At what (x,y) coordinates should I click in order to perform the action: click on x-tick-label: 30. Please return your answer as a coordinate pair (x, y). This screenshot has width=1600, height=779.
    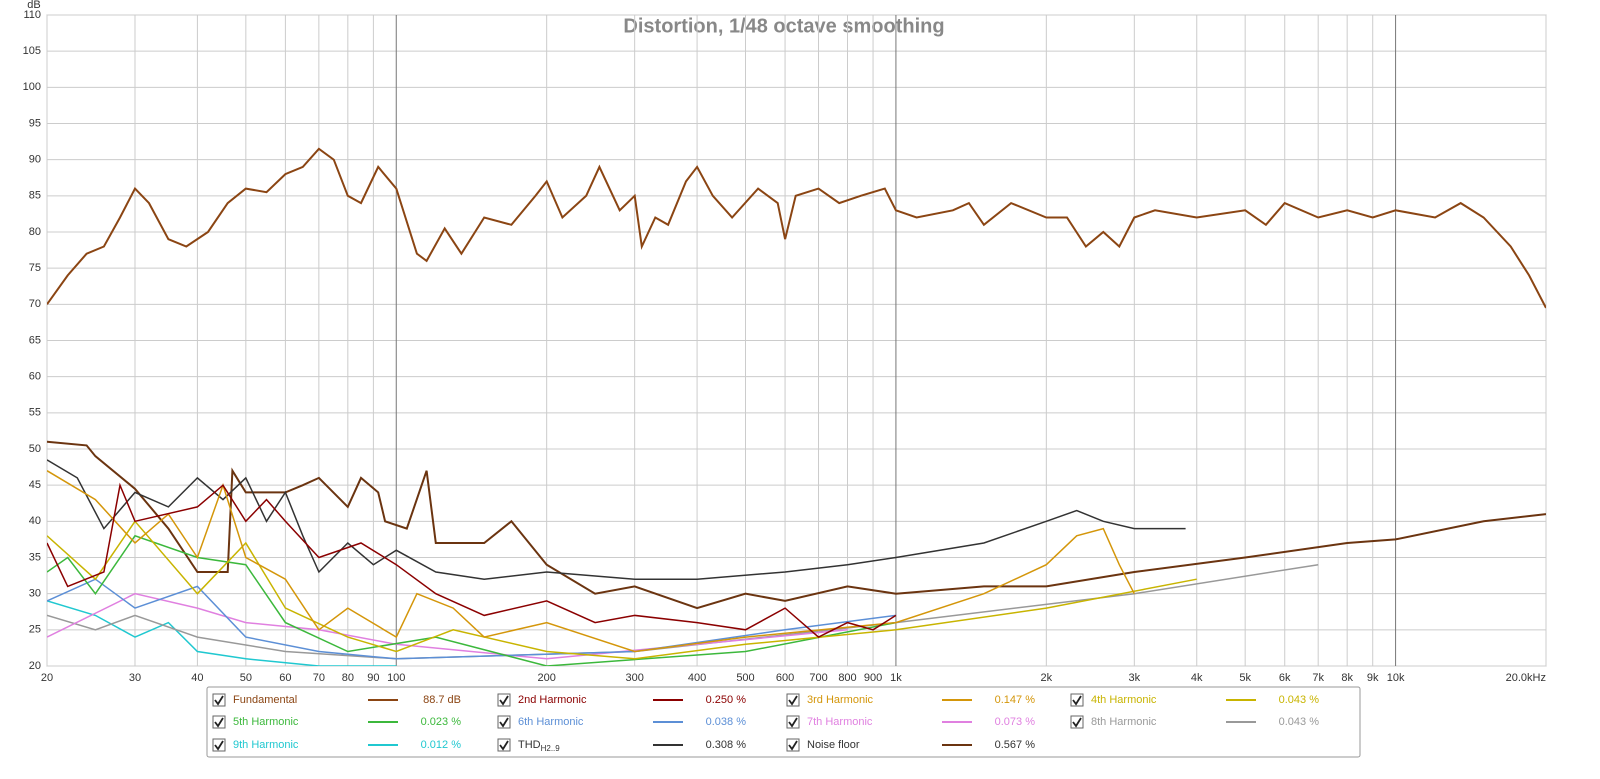
    Looking at the image, I should click on (135, 678).